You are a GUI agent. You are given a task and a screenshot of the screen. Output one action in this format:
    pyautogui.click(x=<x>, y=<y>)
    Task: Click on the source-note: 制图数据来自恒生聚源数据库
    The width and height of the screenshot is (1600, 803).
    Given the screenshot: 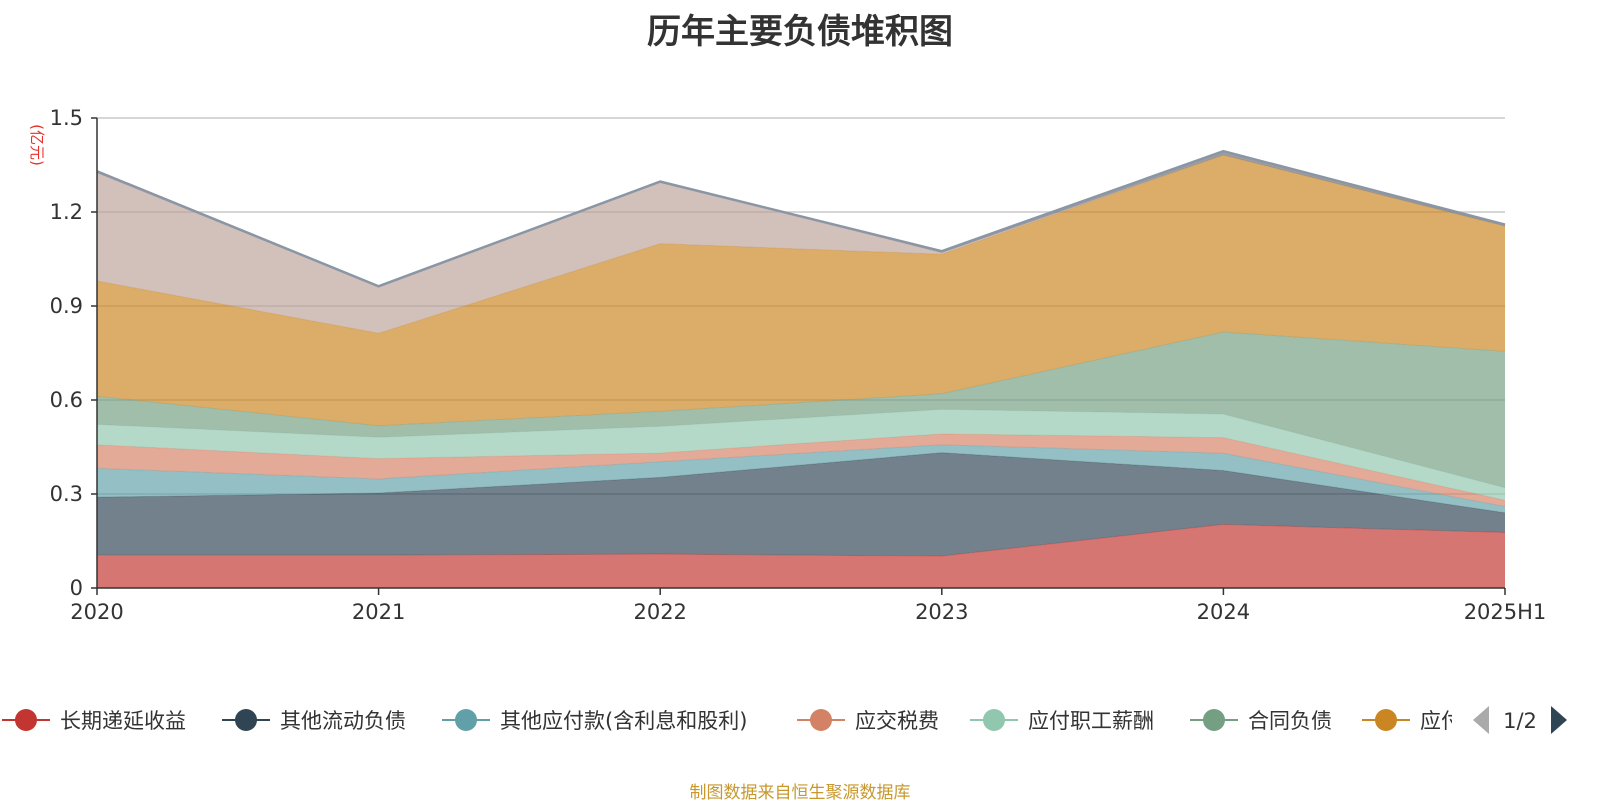 What is the action you would take?
    pyautogui.click(x=800, y=793)
    